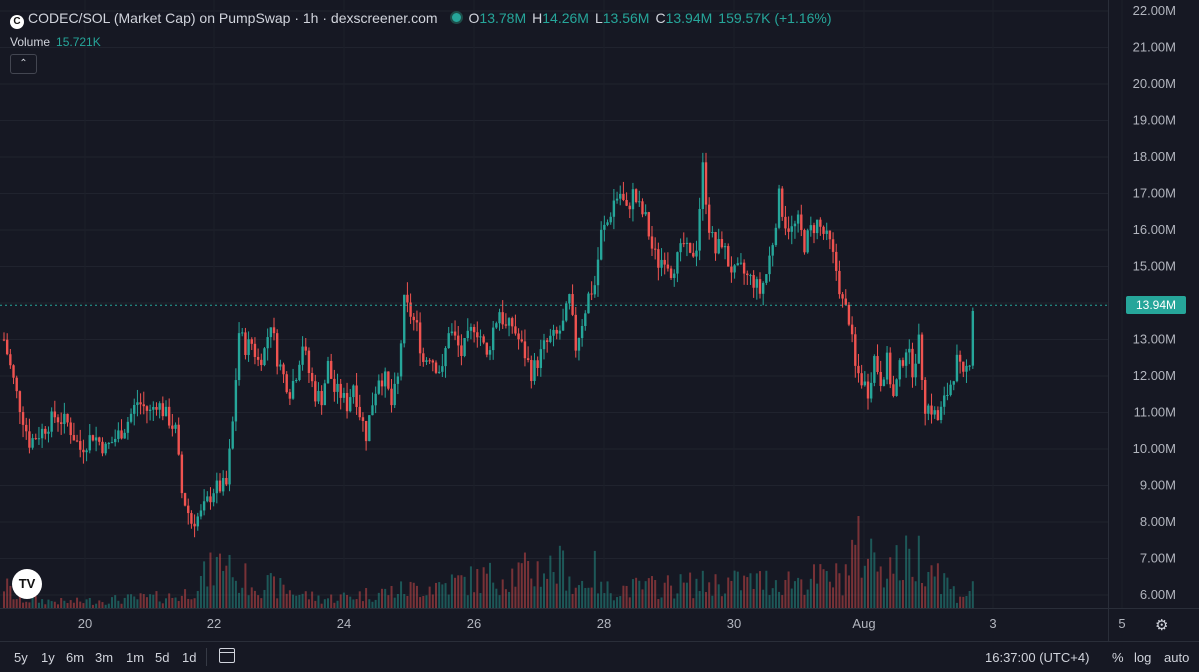 Image resolution: width=1199 pixels, height=672 pixels. Describe the element at coordinates (21, 657) in the screenshot. I see `timeframe-5y: 5y` at that location.